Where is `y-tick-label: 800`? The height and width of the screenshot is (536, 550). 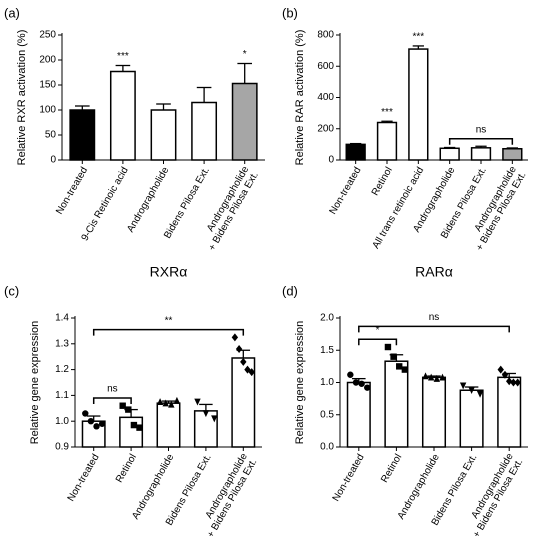
y-tick-label: 800 is located at coordinates (325, 35).